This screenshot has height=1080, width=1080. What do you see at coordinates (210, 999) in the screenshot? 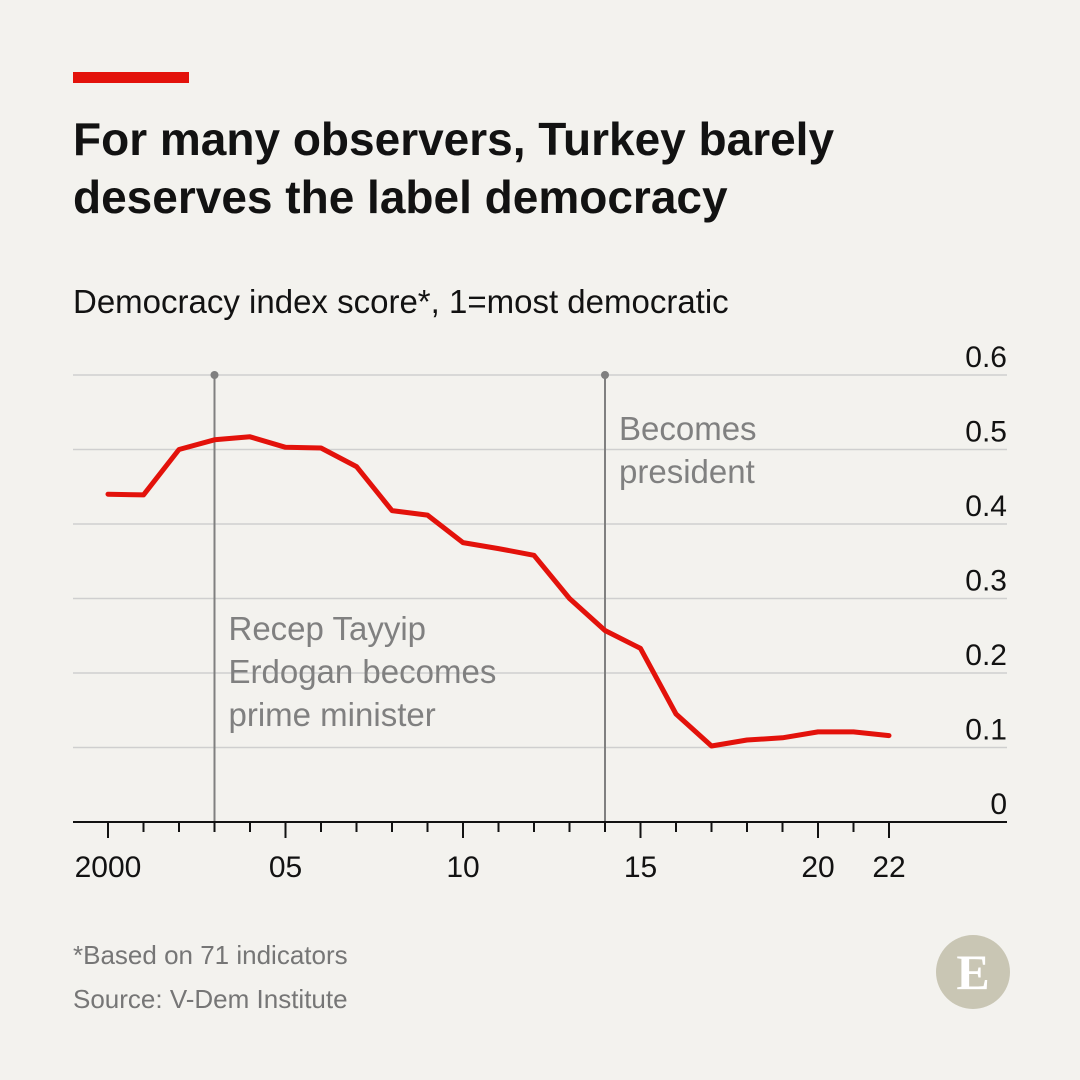
I see `source-note: Source: V-Dem Institute` at bounding box center [210, 999].